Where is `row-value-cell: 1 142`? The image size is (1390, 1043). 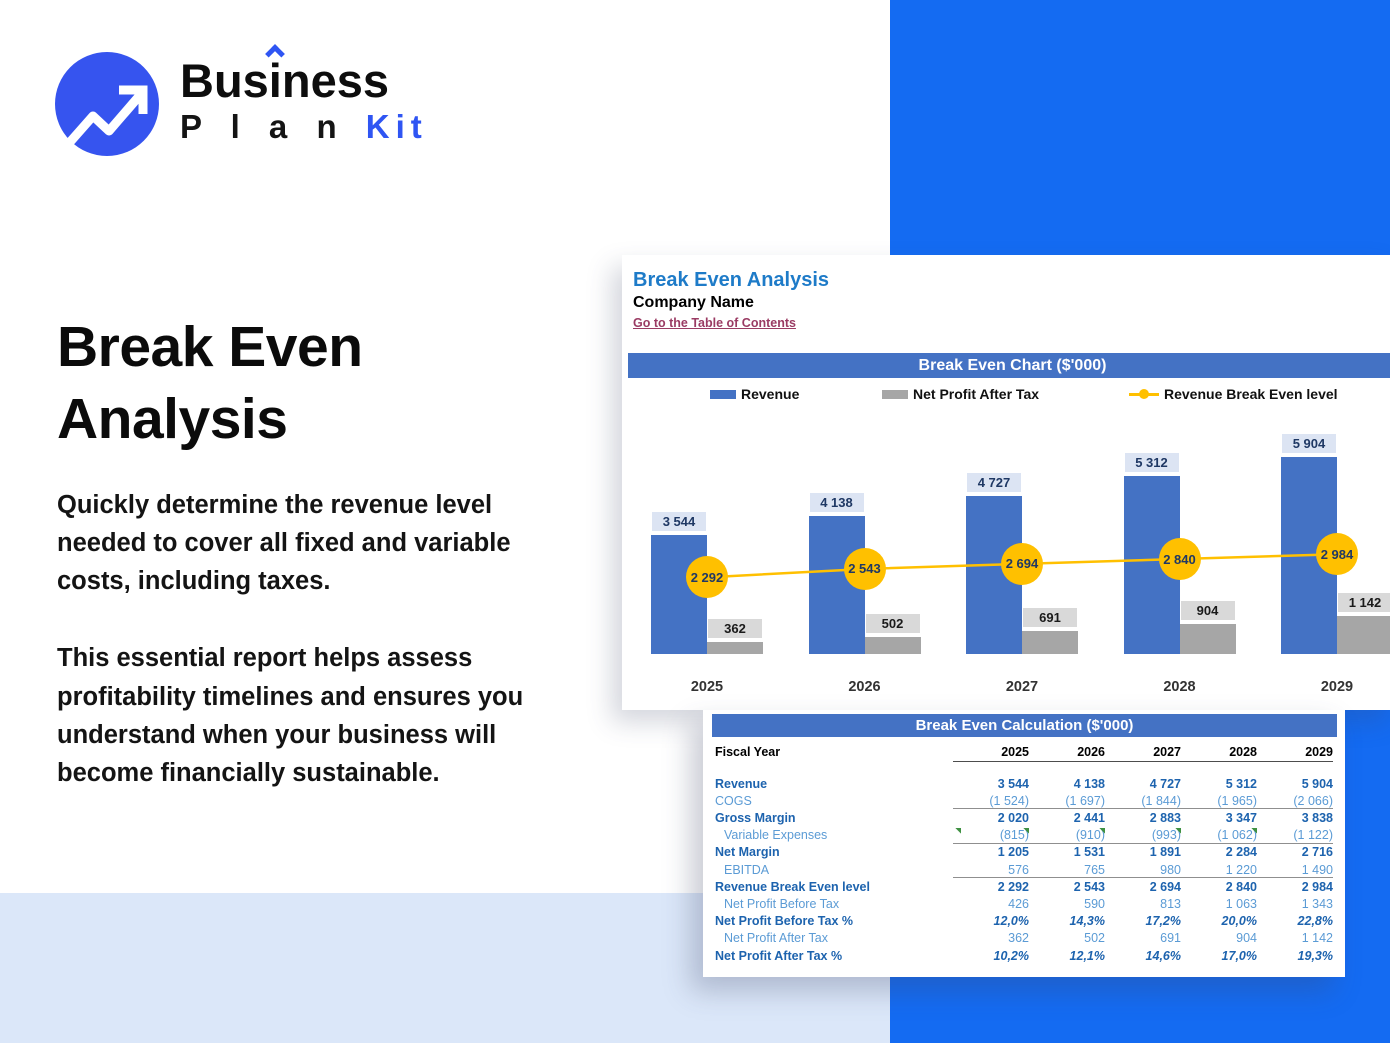
row-value-cell: 1 142 is located at coordinates (1317, 938).